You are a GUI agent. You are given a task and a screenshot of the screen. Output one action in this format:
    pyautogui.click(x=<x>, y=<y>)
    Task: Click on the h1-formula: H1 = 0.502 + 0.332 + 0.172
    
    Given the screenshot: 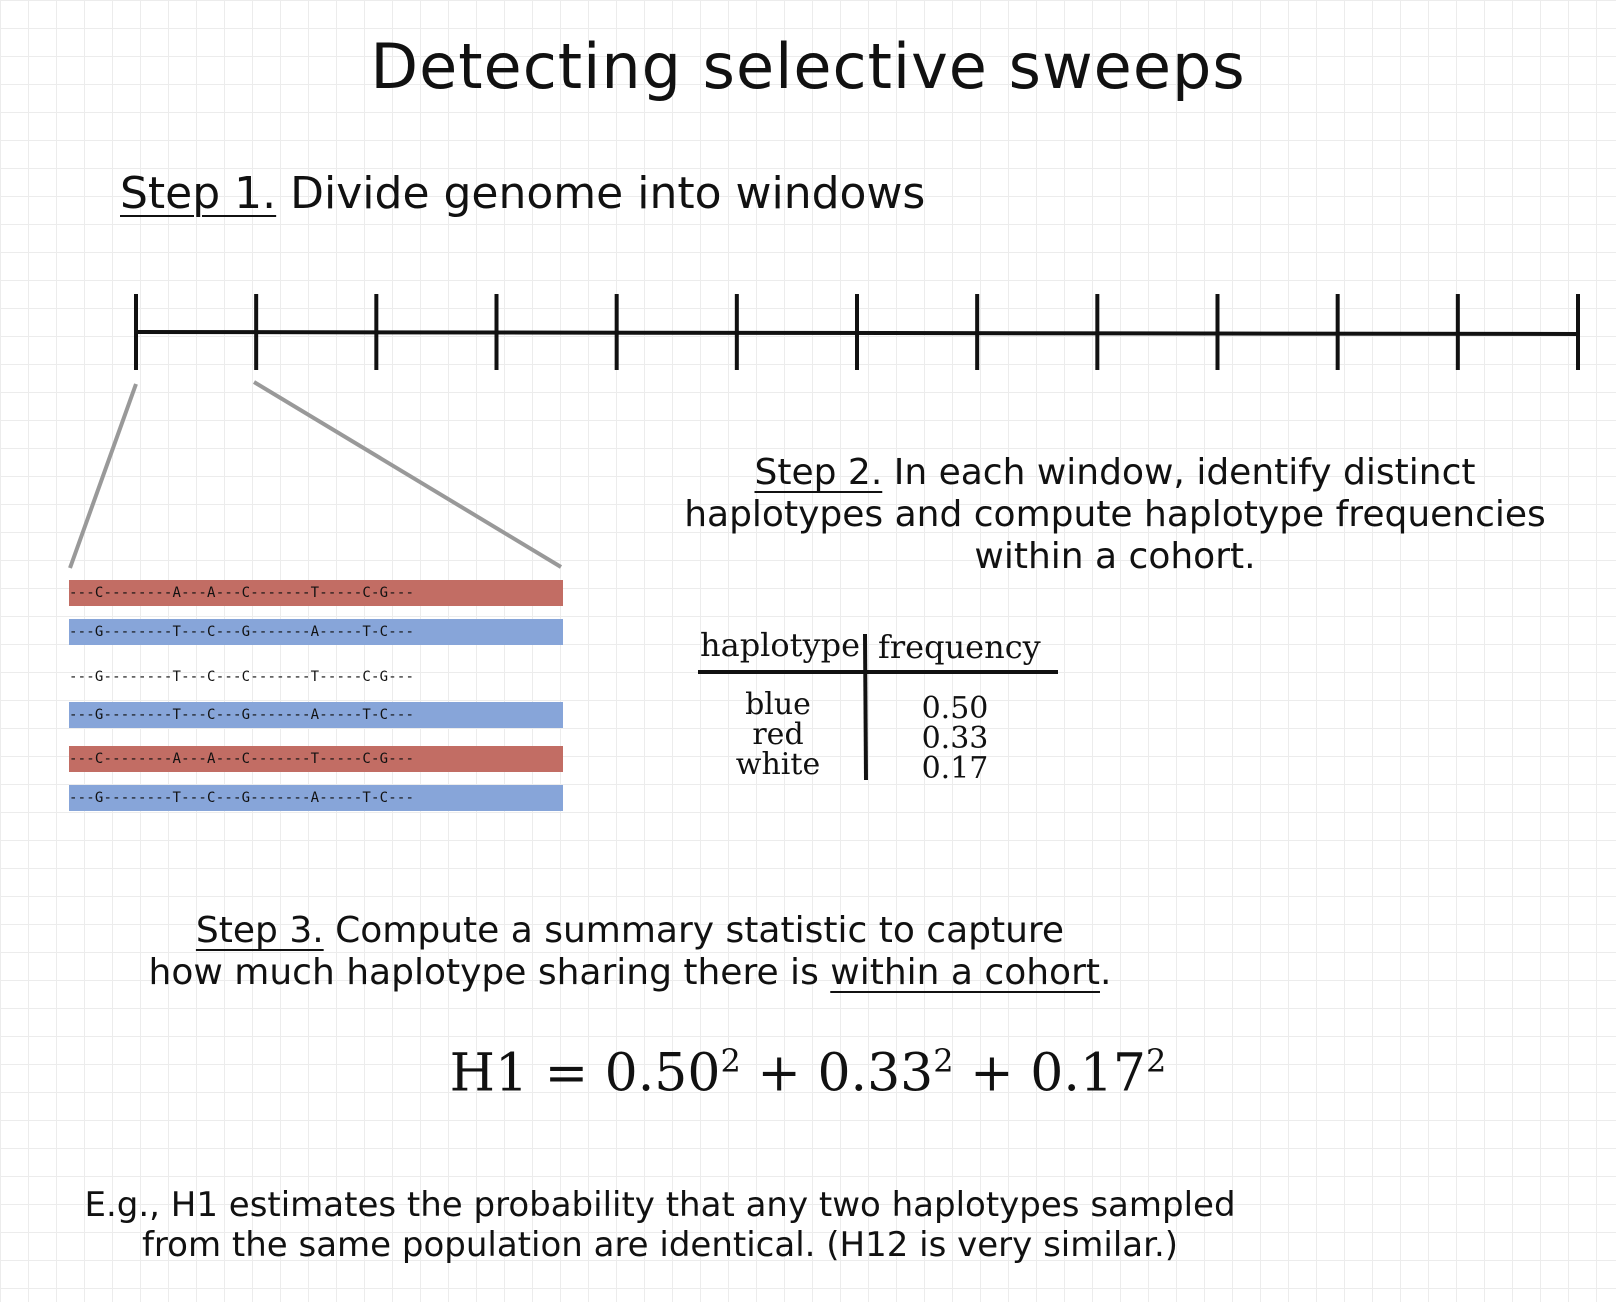 What is the action you would take?
    pyautogui.click(x=808, y=1072)
    